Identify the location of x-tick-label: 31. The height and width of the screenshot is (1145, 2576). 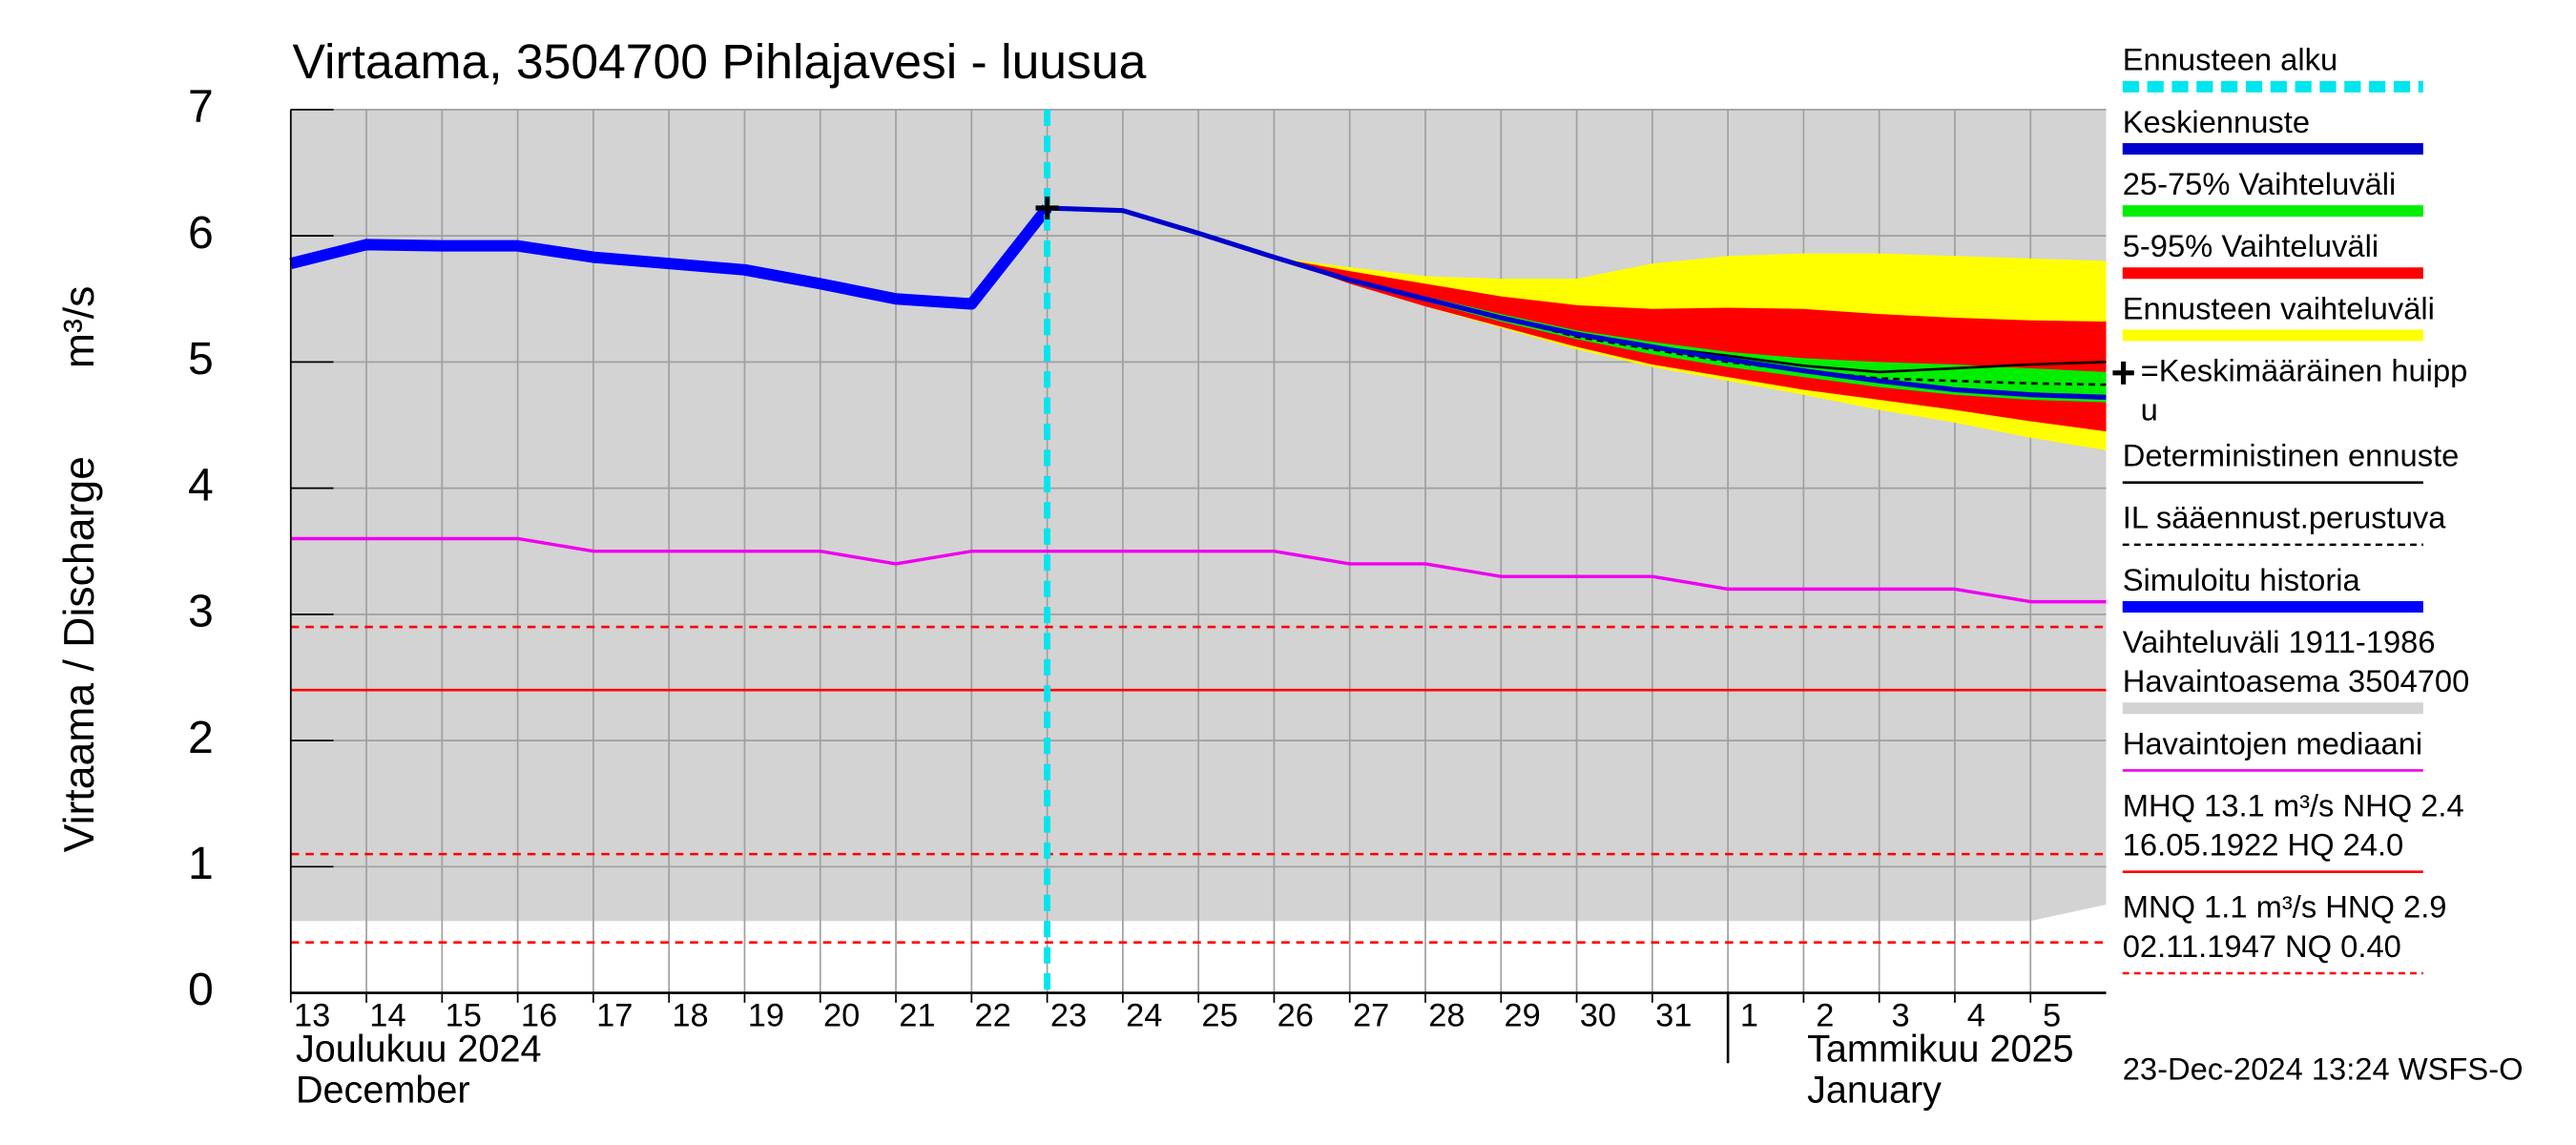
(1673, 1015).